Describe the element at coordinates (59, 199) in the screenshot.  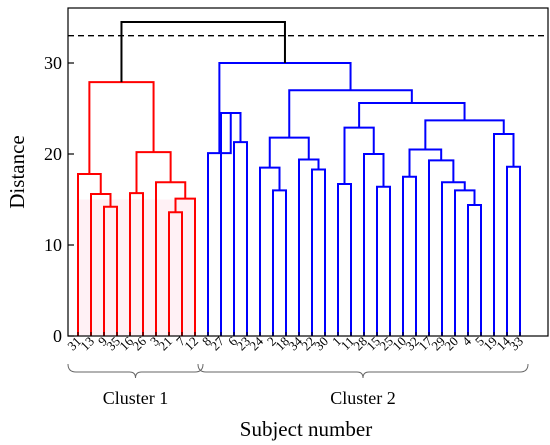
I see `y-axis: 0 10 20 30` at that location.